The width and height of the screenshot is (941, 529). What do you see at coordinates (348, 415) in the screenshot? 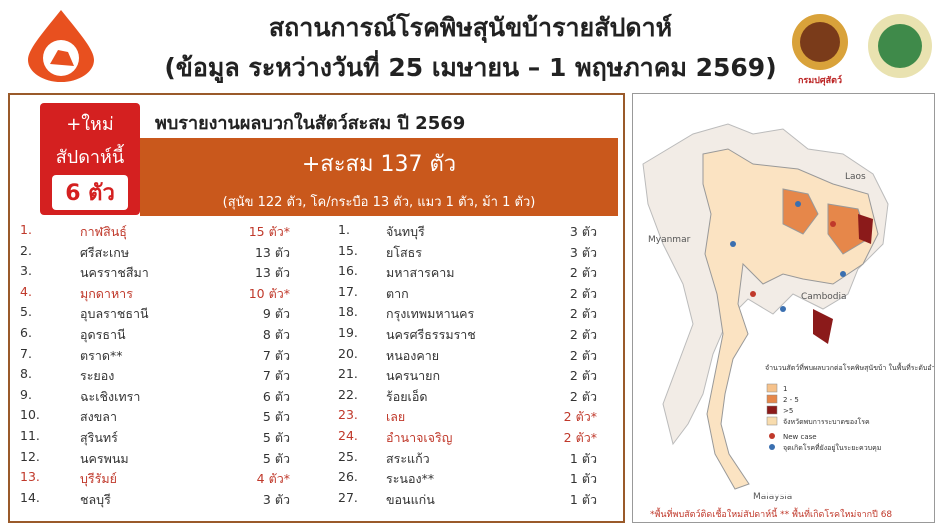
I see `rank: 23.` at bounding box center [348, 415].